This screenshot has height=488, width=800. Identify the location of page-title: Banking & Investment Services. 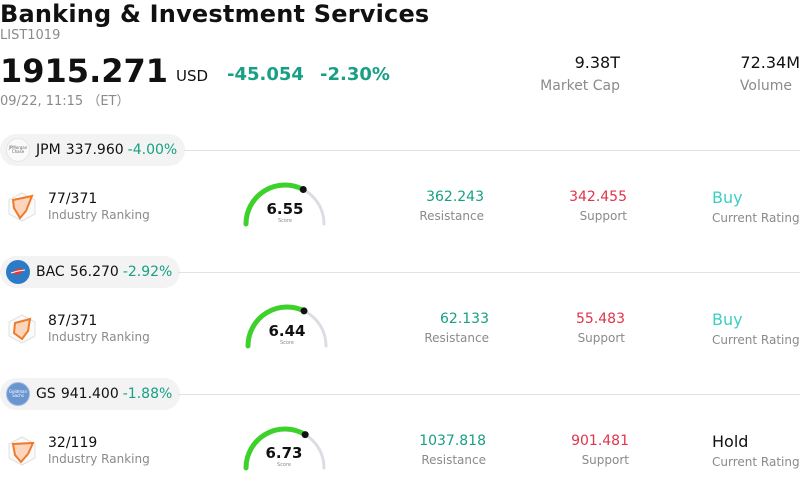
(215, 14).